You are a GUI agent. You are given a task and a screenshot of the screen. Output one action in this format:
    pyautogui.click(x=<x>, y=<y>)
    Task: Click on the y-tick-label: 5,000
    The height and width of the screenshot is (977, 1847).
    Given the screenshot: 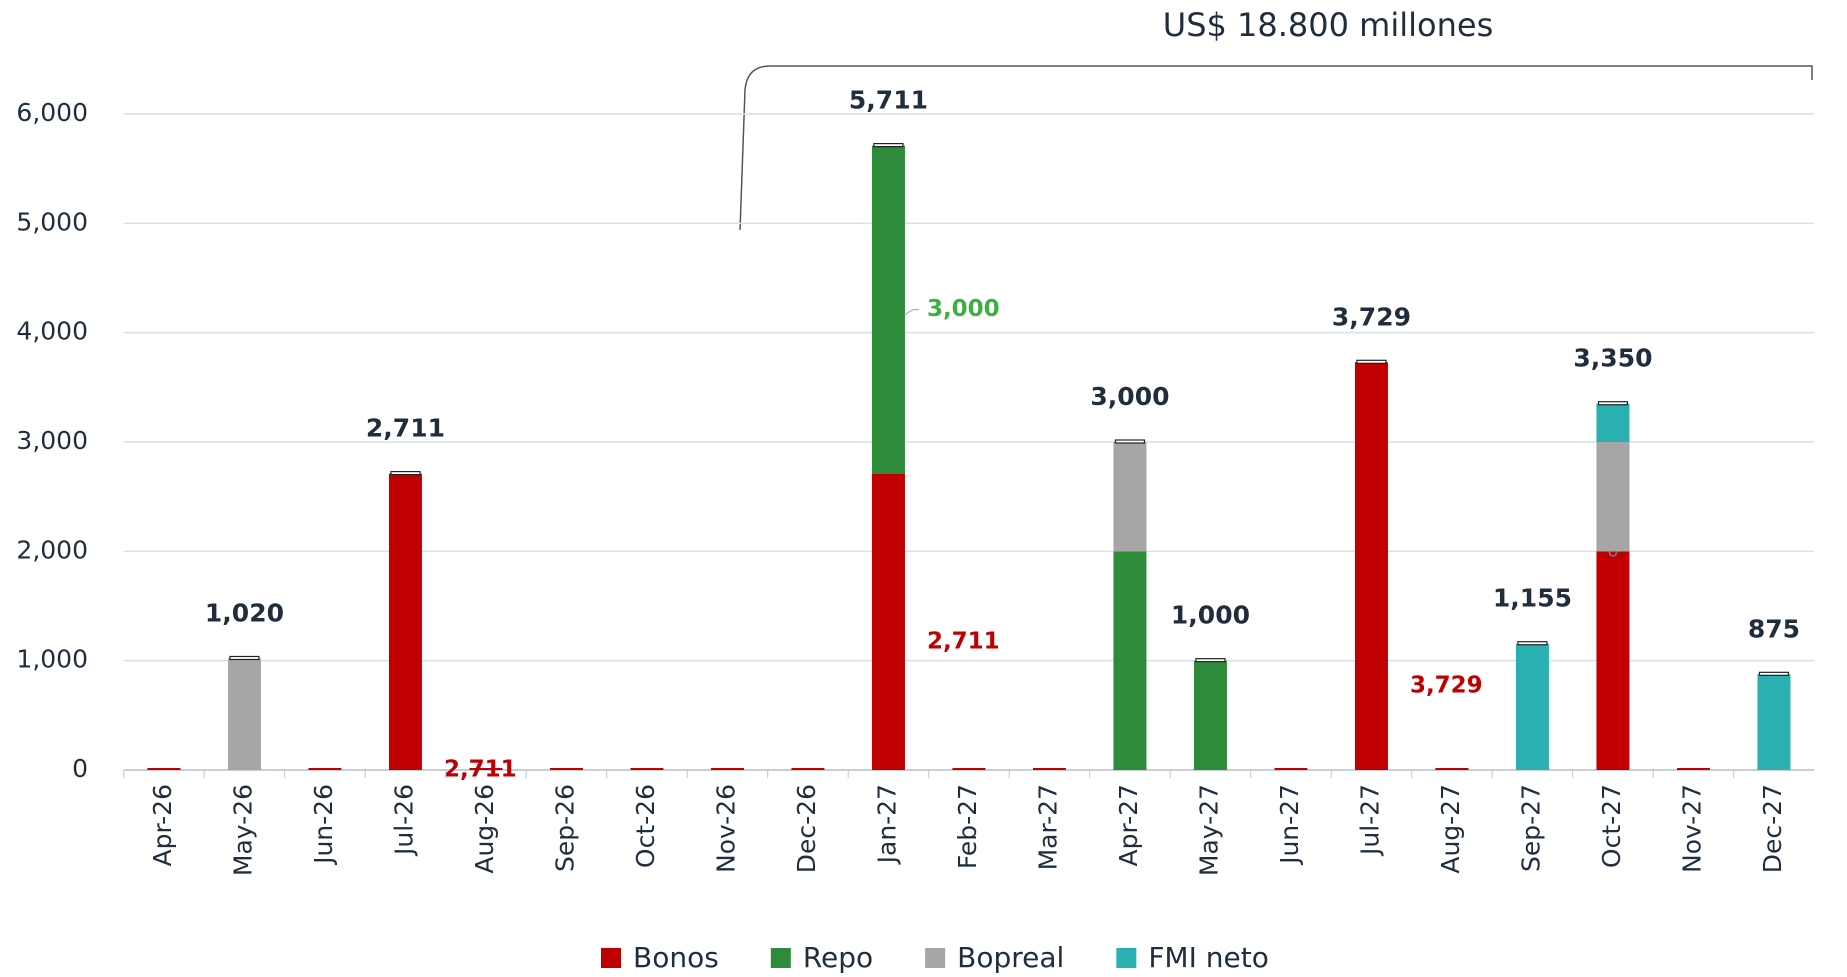 What is the action you would take?
    pyautogui.click(x=52, y=221)
    